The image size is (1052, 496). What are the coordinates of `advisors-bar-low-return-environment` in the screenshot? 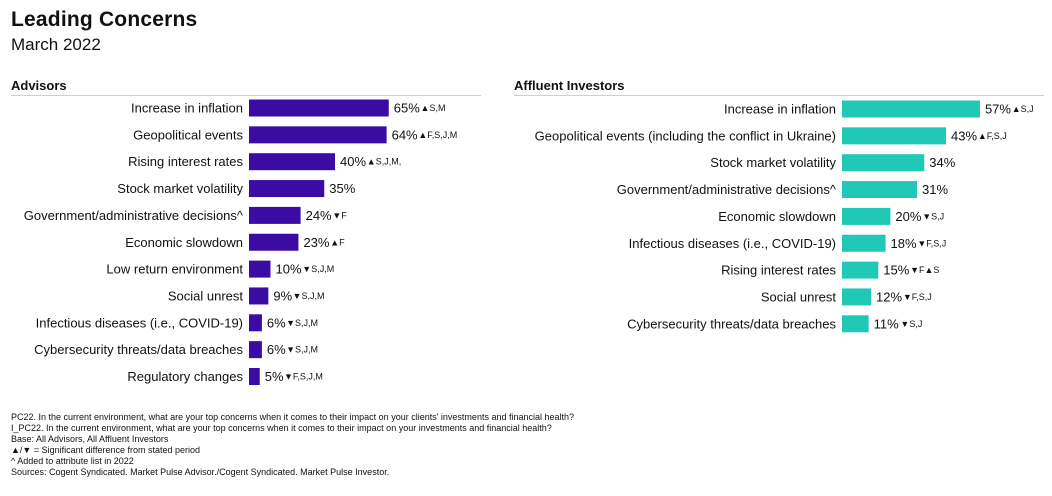 It's located at (260, 269).